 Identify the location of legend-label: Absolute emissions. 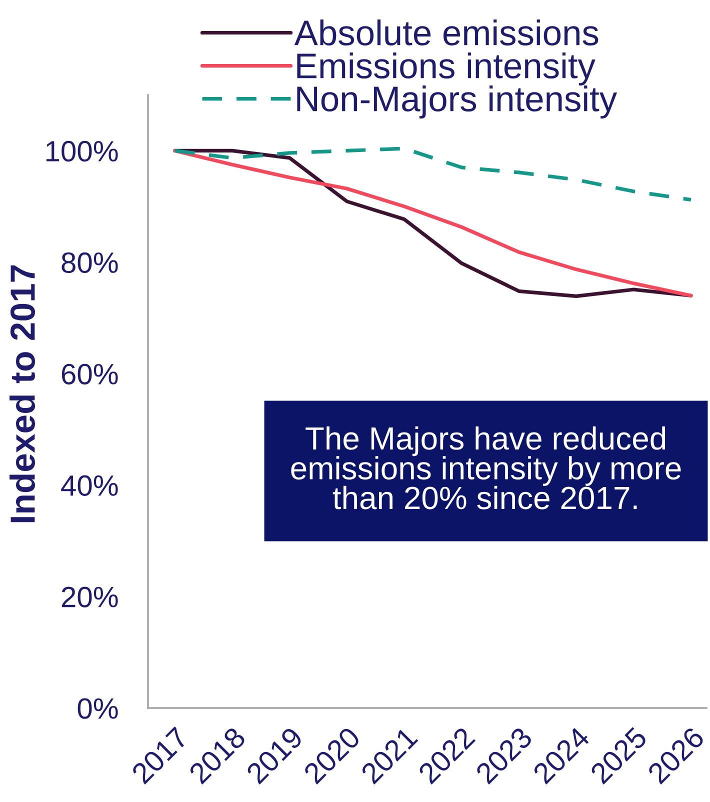
(446, 32).